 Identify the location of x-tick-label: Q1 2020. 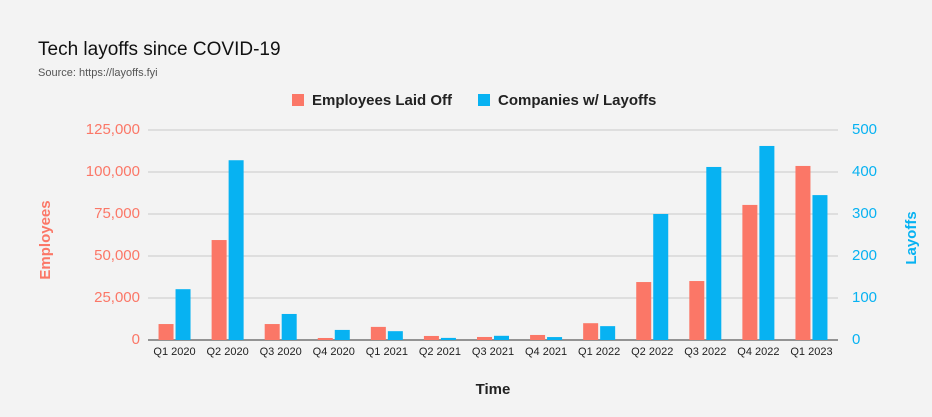
(174, 352).